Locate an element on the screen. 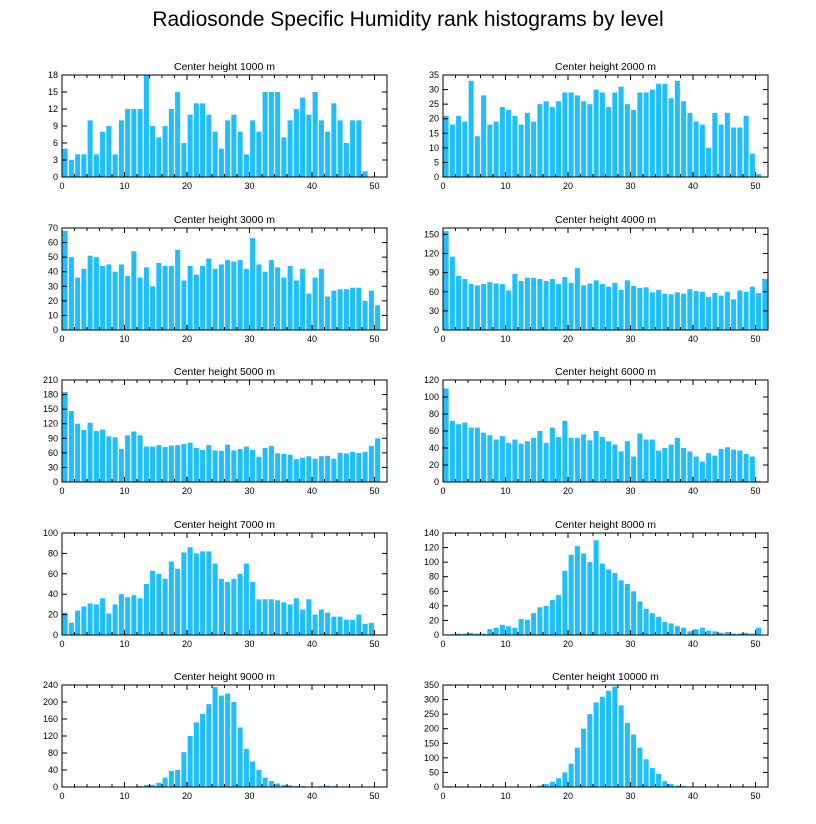  y-tick-label: 60 is located at coordinates (53, 574).